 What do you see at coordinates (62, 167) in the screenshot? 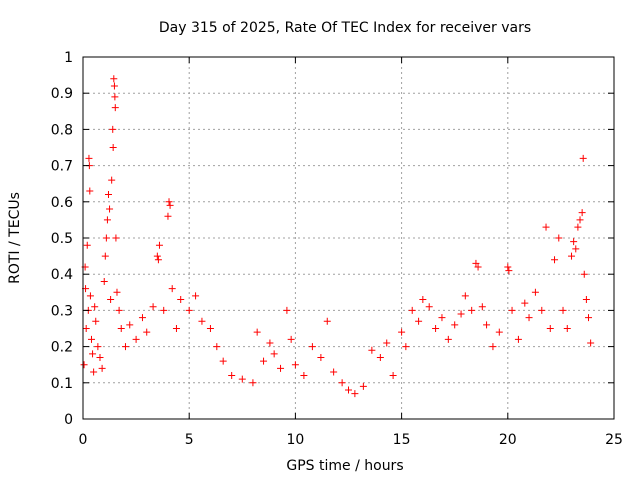
I see `y-tick-label: 0.7` at bounding box center [62, 167].